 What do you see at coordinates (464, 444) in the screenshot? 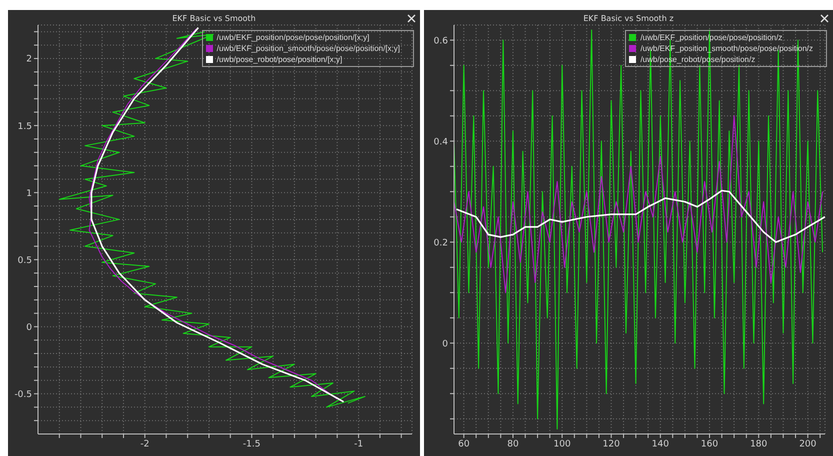
I see `x-tick-label: 60` at bounding box center [464, 444].